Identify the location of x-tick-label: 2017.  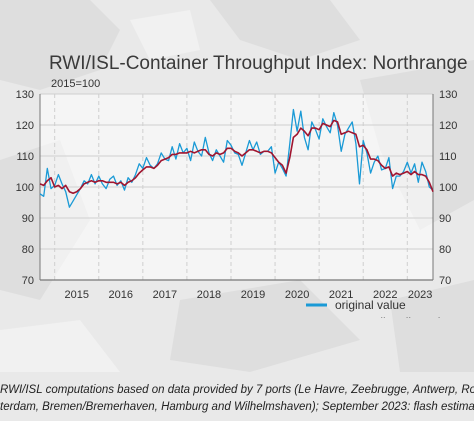
(165, 295).